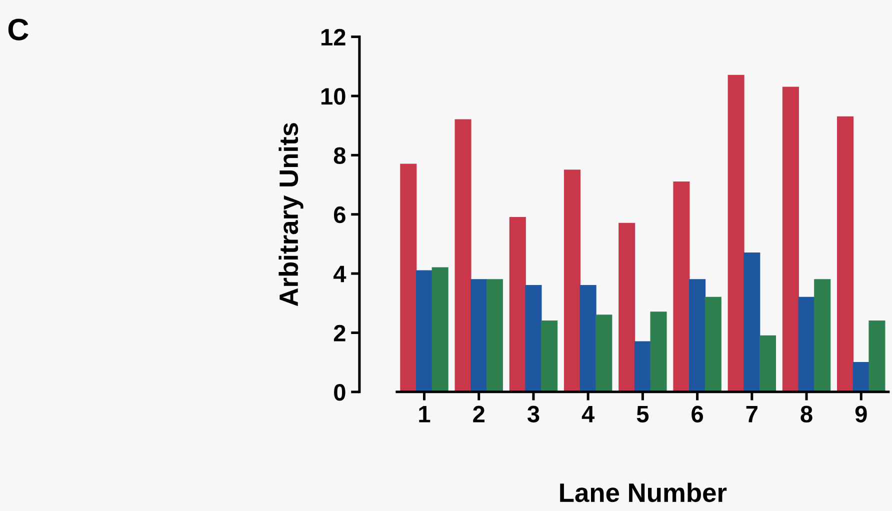 The width and height of the screenshot is (892, 511). What do you see at coordinates (588, 414) in the screenshot?
I see `x-tick-label: 4` at bounding box center [588, 414].